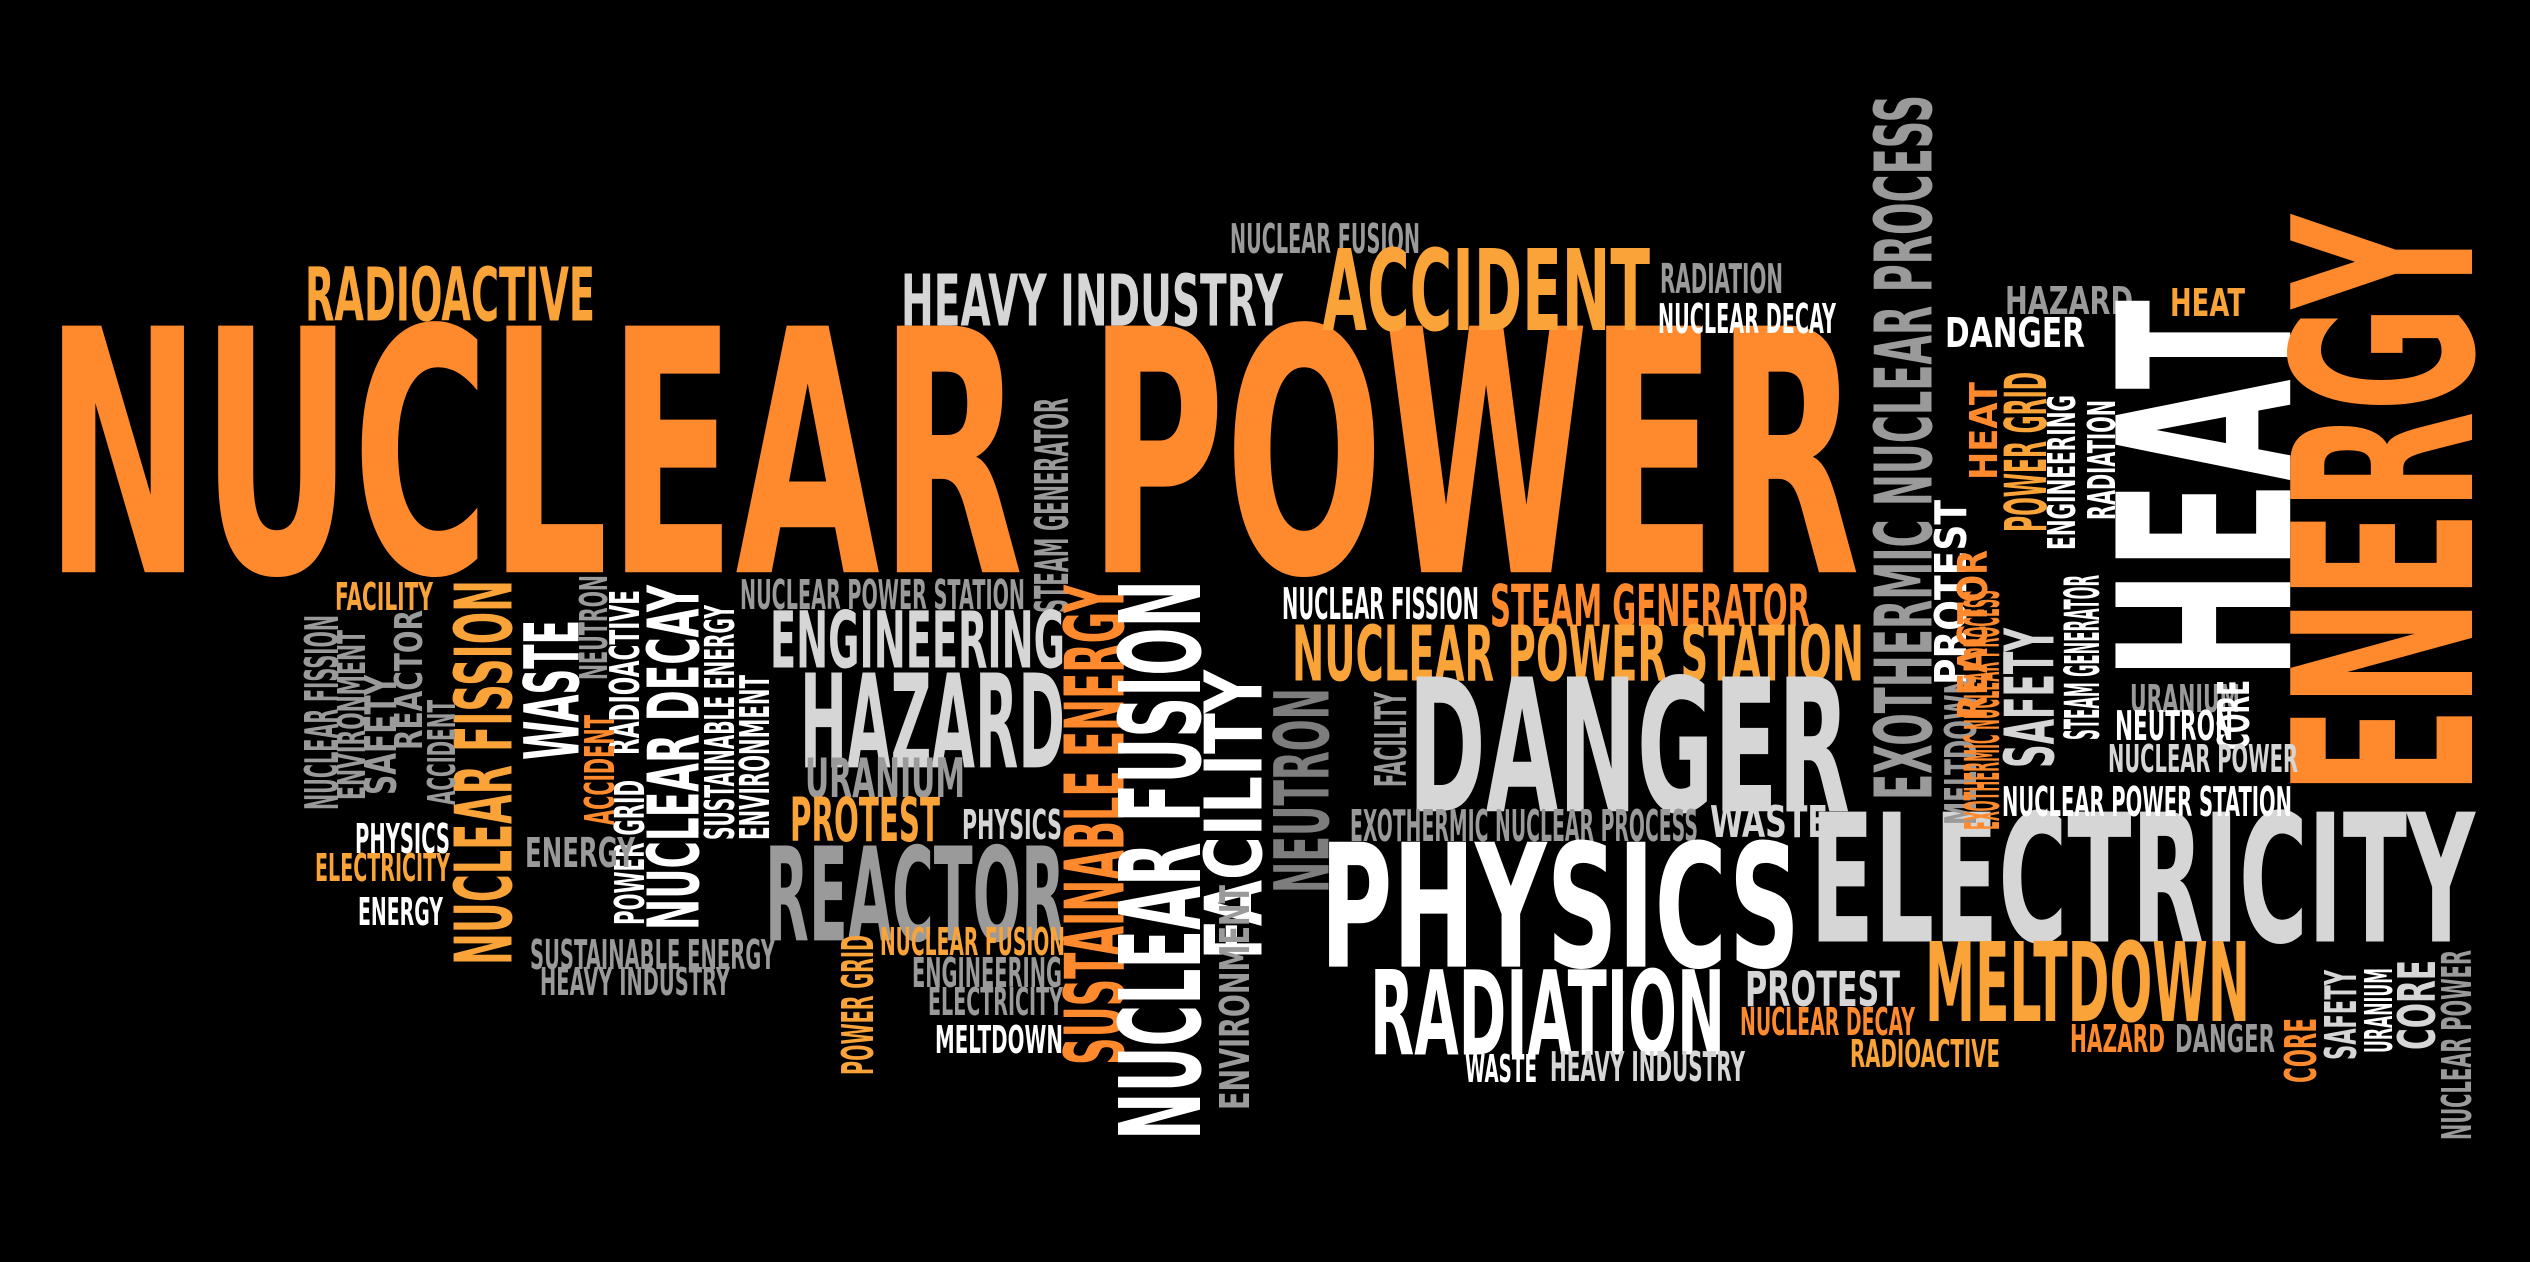 This screenshot has width=2530, height=1262. I want to click on word-nuclear-fission: NUCLEAR FISSION, so click(1380, 604).